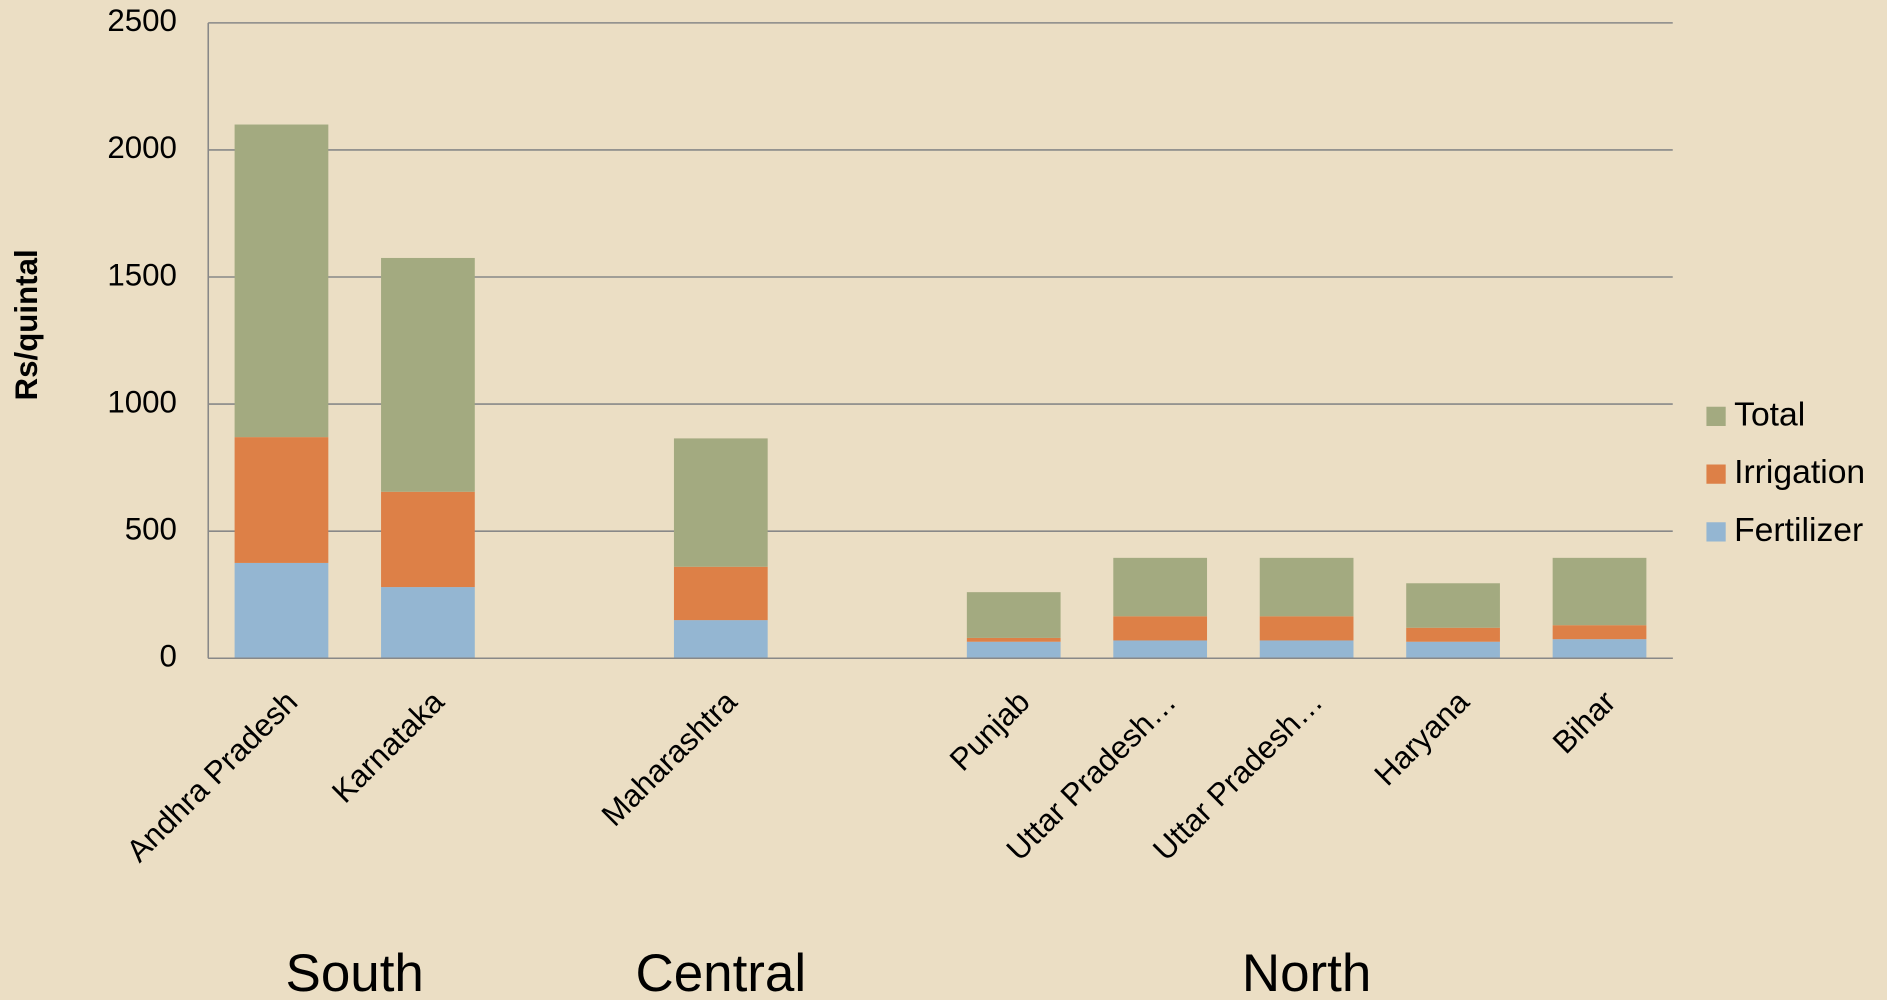 The width and height of the screenshot is (1887, 1000). What do you see at coordinates (355, 972) in the screenshot?
I see `group-label: South` at bounding box center [355, 972].